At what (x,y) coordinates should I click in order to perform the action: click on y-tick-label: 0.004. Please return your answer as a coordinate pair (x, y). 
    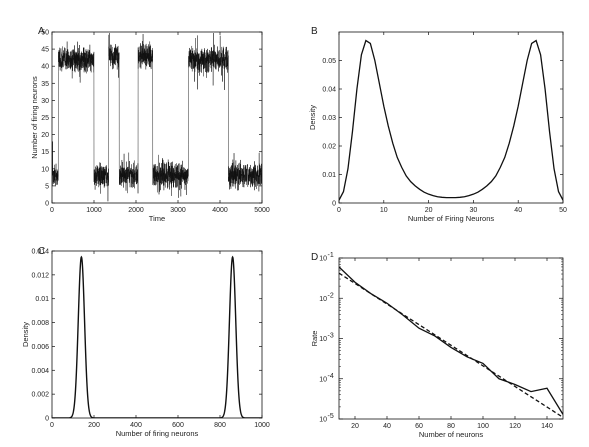
    Looking at the image, I should click on (40, 371).